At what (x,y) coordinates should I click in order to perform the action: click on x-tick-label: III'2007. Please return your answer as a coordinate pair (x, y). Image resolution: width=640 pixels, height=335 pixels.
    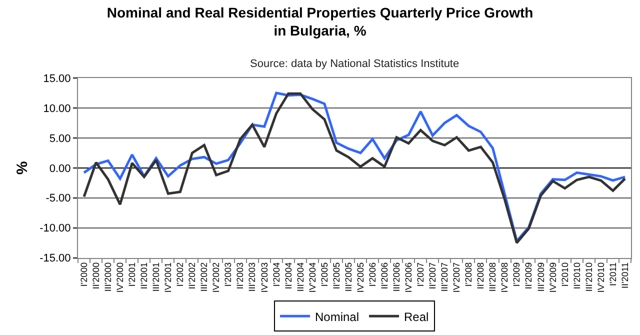
    Looking at the image, I should click on (445, 277).